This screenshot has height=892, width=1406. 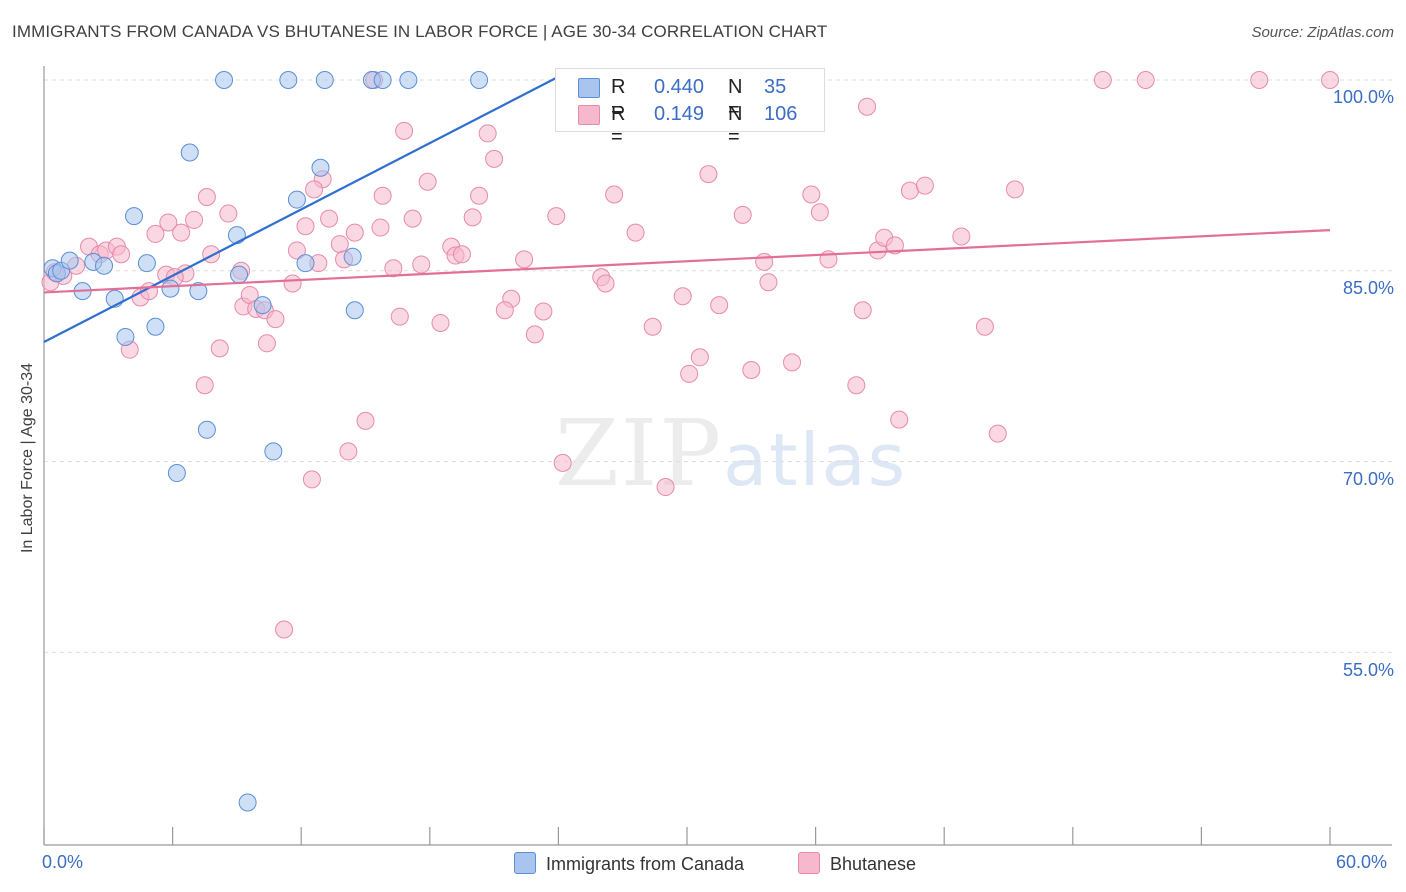 What do you see at coordinates (1368, 288) in the screenshot?
I see `y-tick-label-85: 85.0%` at bounding box center [1368, 288].